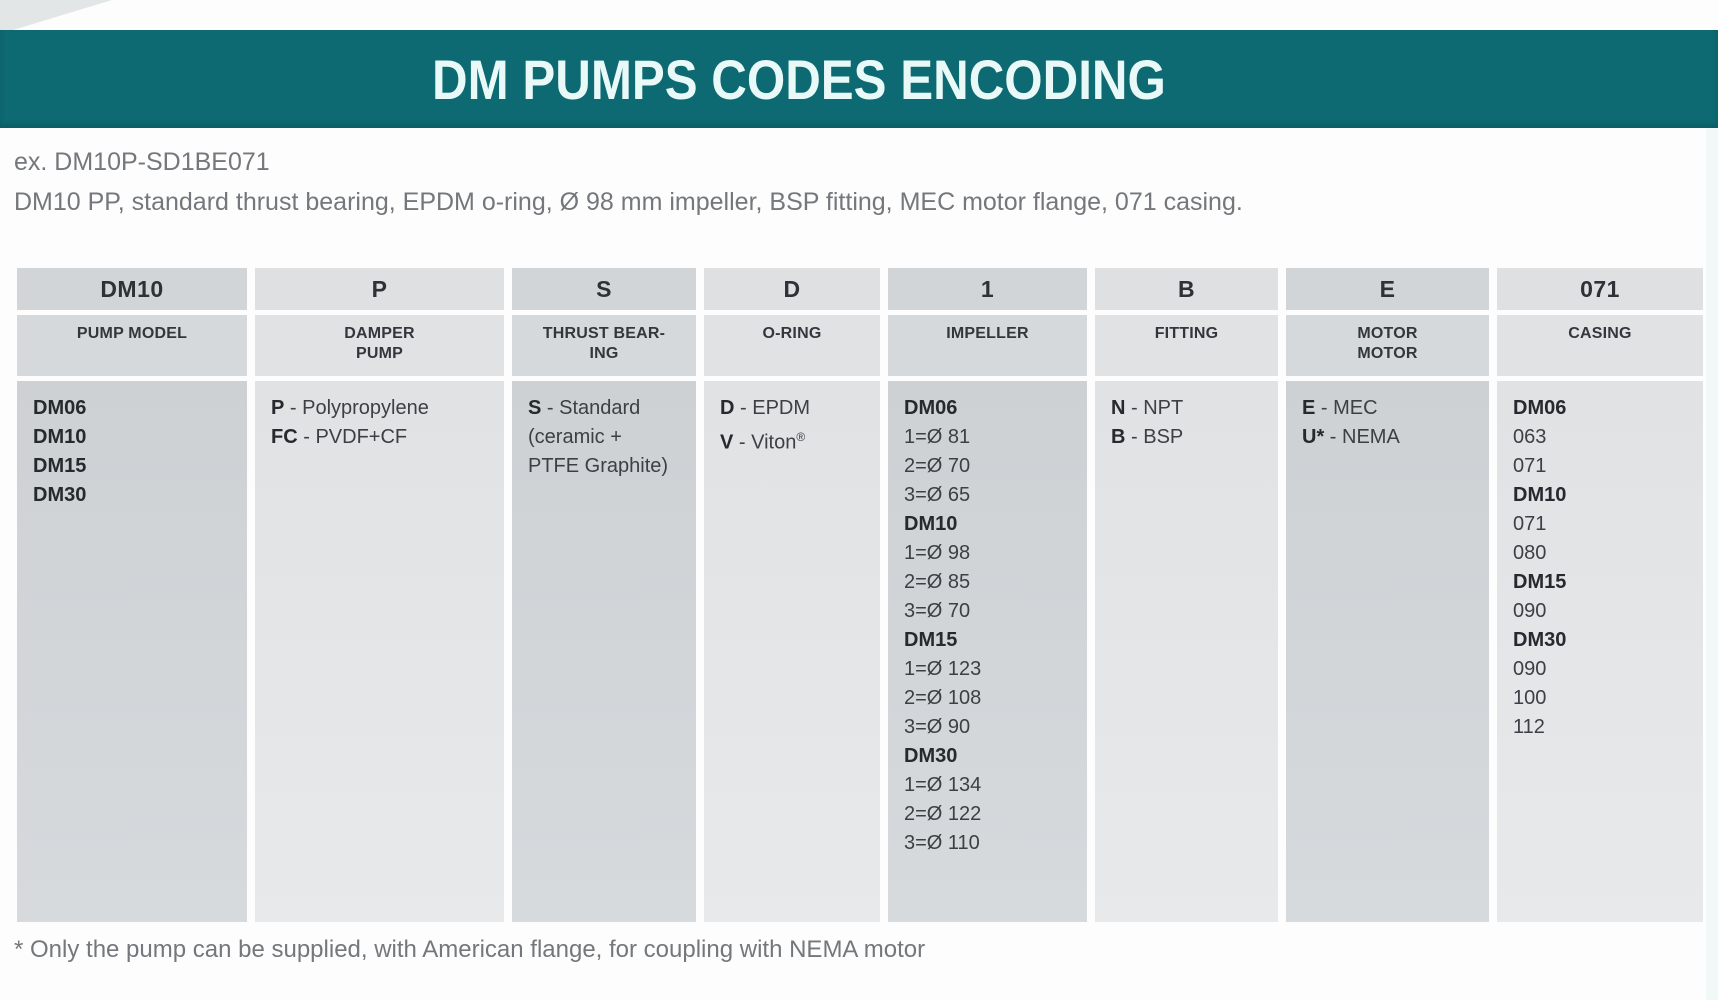  I want to click on body-line: 1=Ø 134, so click(943, 785).